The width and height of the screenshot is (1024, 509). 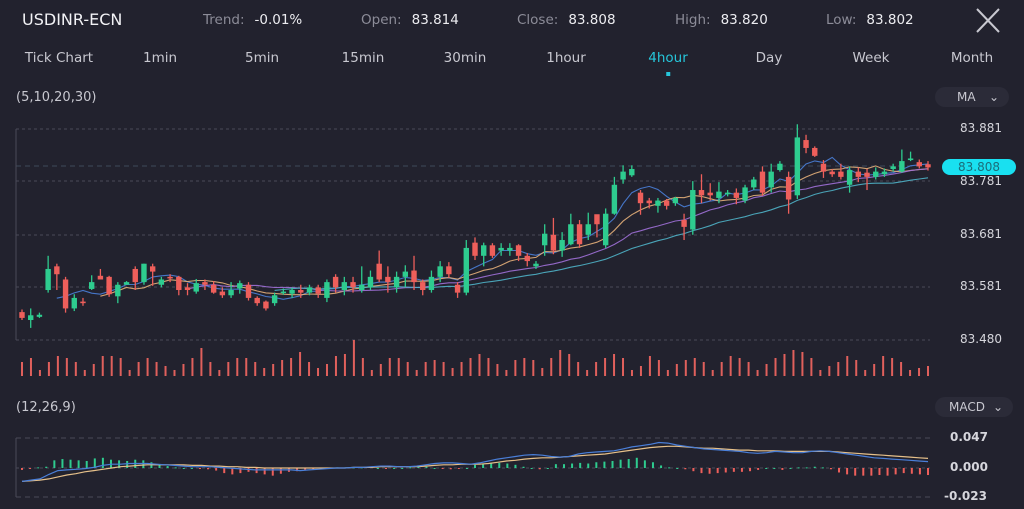 I want to click on stat-label: Close:, so click(x=538, y=20).